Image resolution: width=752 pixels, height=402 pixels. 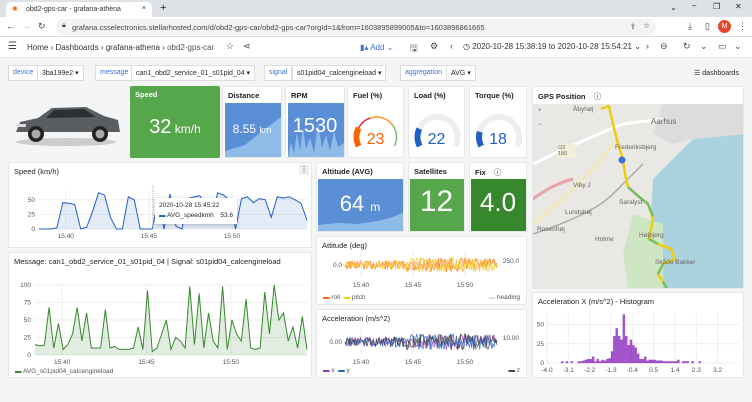 I want to click on rpm-bg, so click(x=316, y=130).